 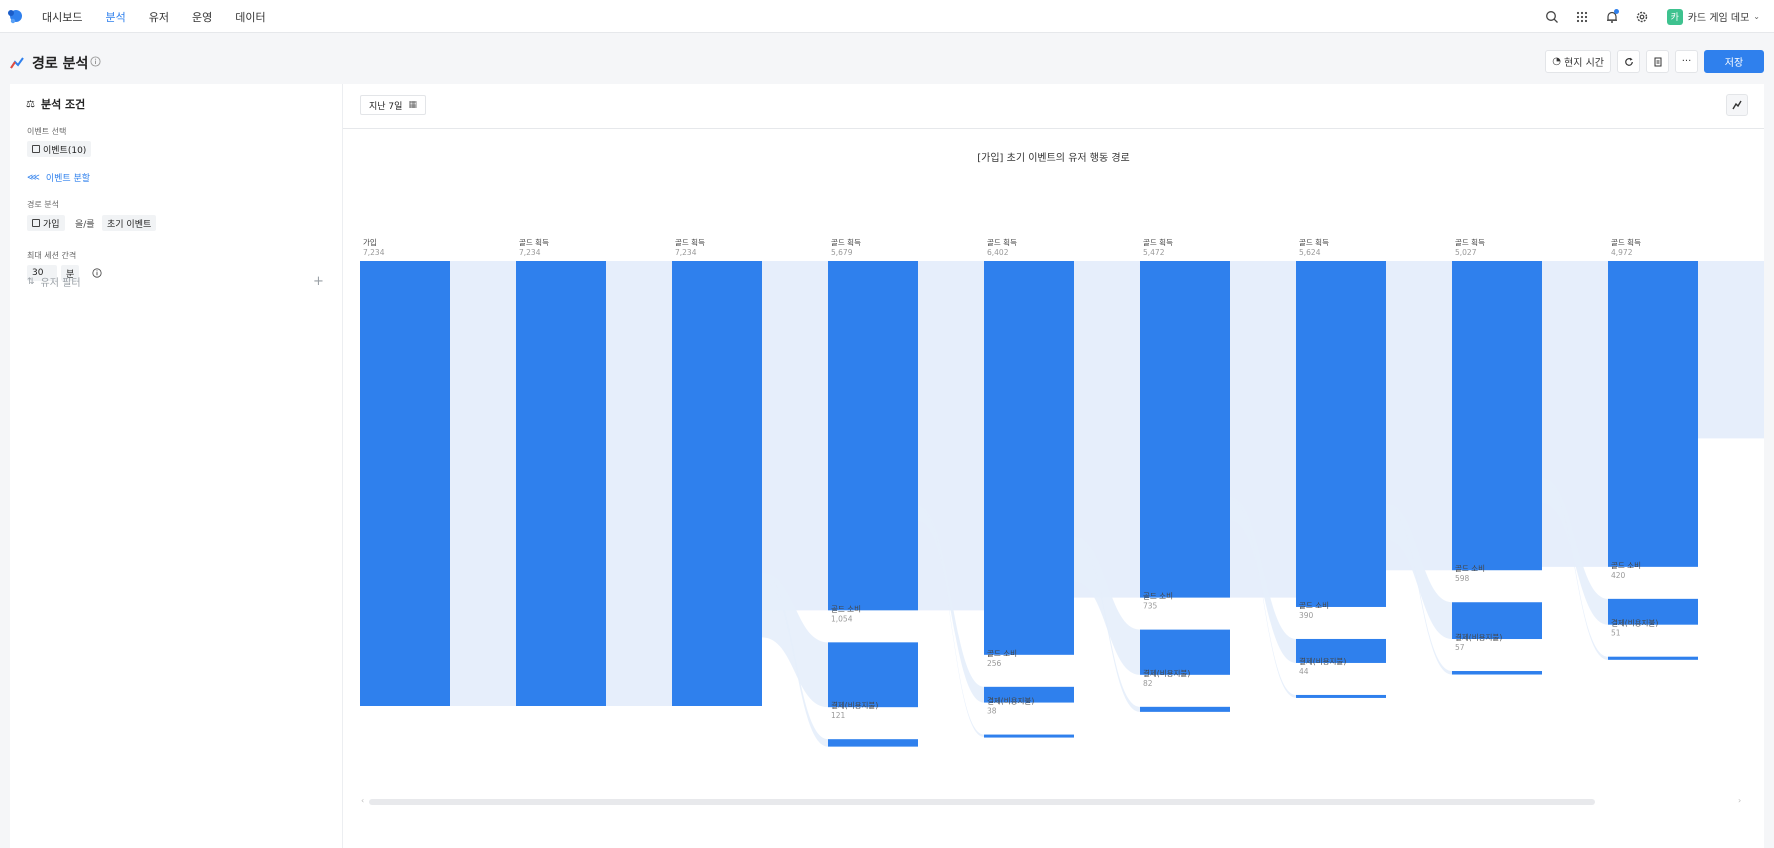 What do you see at coordinates (1713, 16) in the screenshot?
I see `project-switcher: 카 카드 게임 데모 ⌄` at bounding box center [1713, 16].